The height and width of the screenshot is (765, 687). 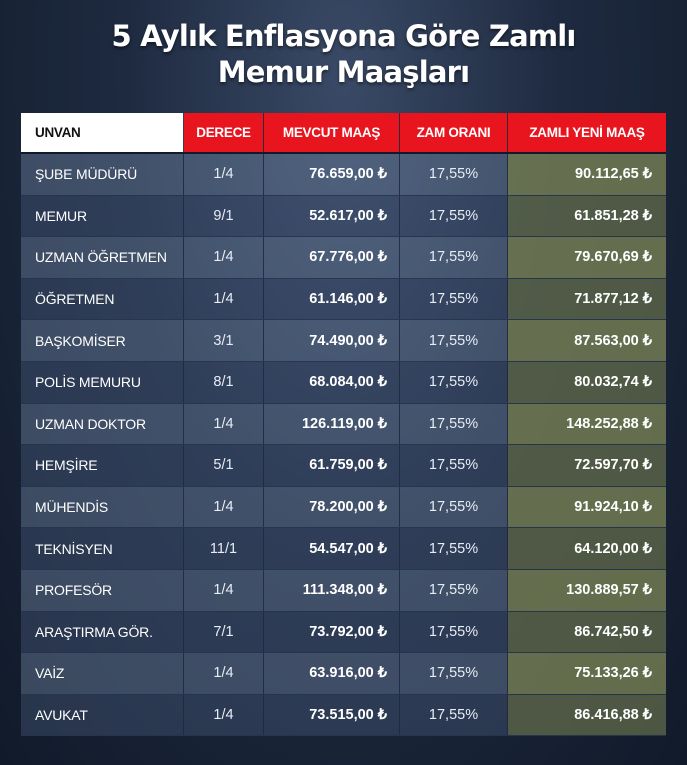 I want to click on cell-mevcut-maas: 76.659,00 ₺, so click(x=332, y=174).